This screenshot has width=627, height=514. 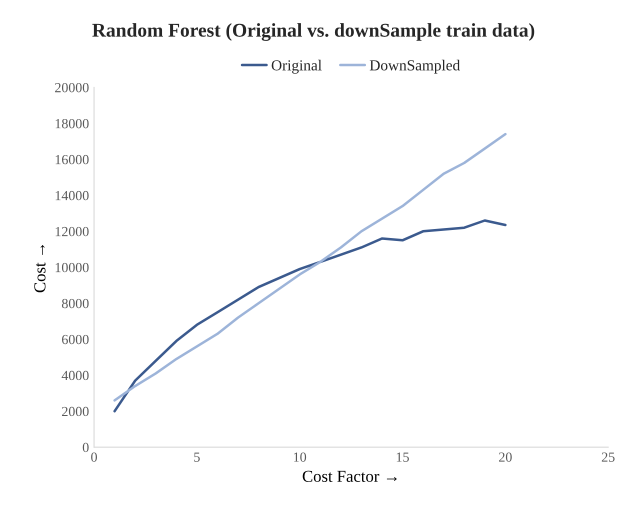 What do you see at coordinates (75, 375) in the screenshot?
I see `y-tick-label: 4000` at bounding box center [75, 375].